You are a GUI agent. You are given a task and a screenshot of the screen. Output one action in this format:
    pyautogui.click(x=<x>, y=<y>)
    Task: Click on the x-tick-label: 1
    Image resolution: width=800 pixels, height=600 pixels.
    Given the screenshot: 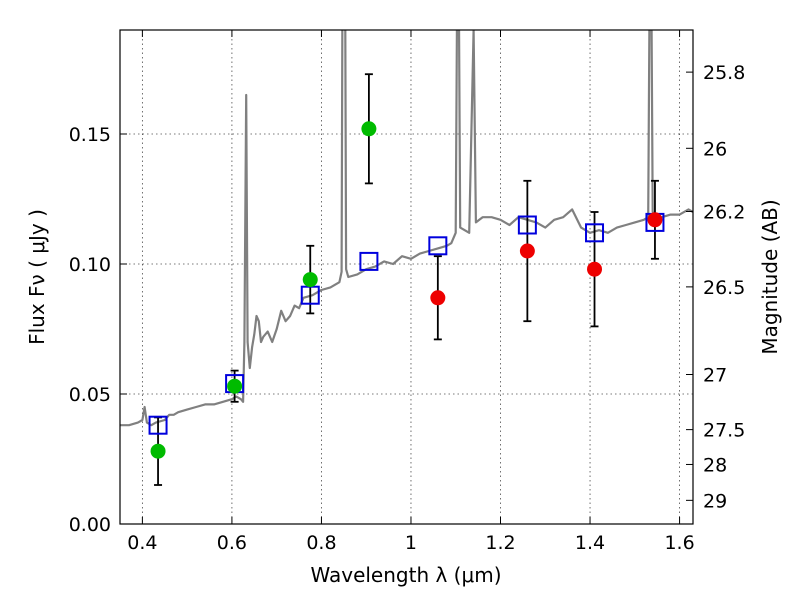 What is the action you would take?
    pyautogui.click(x=411, y=543)
    